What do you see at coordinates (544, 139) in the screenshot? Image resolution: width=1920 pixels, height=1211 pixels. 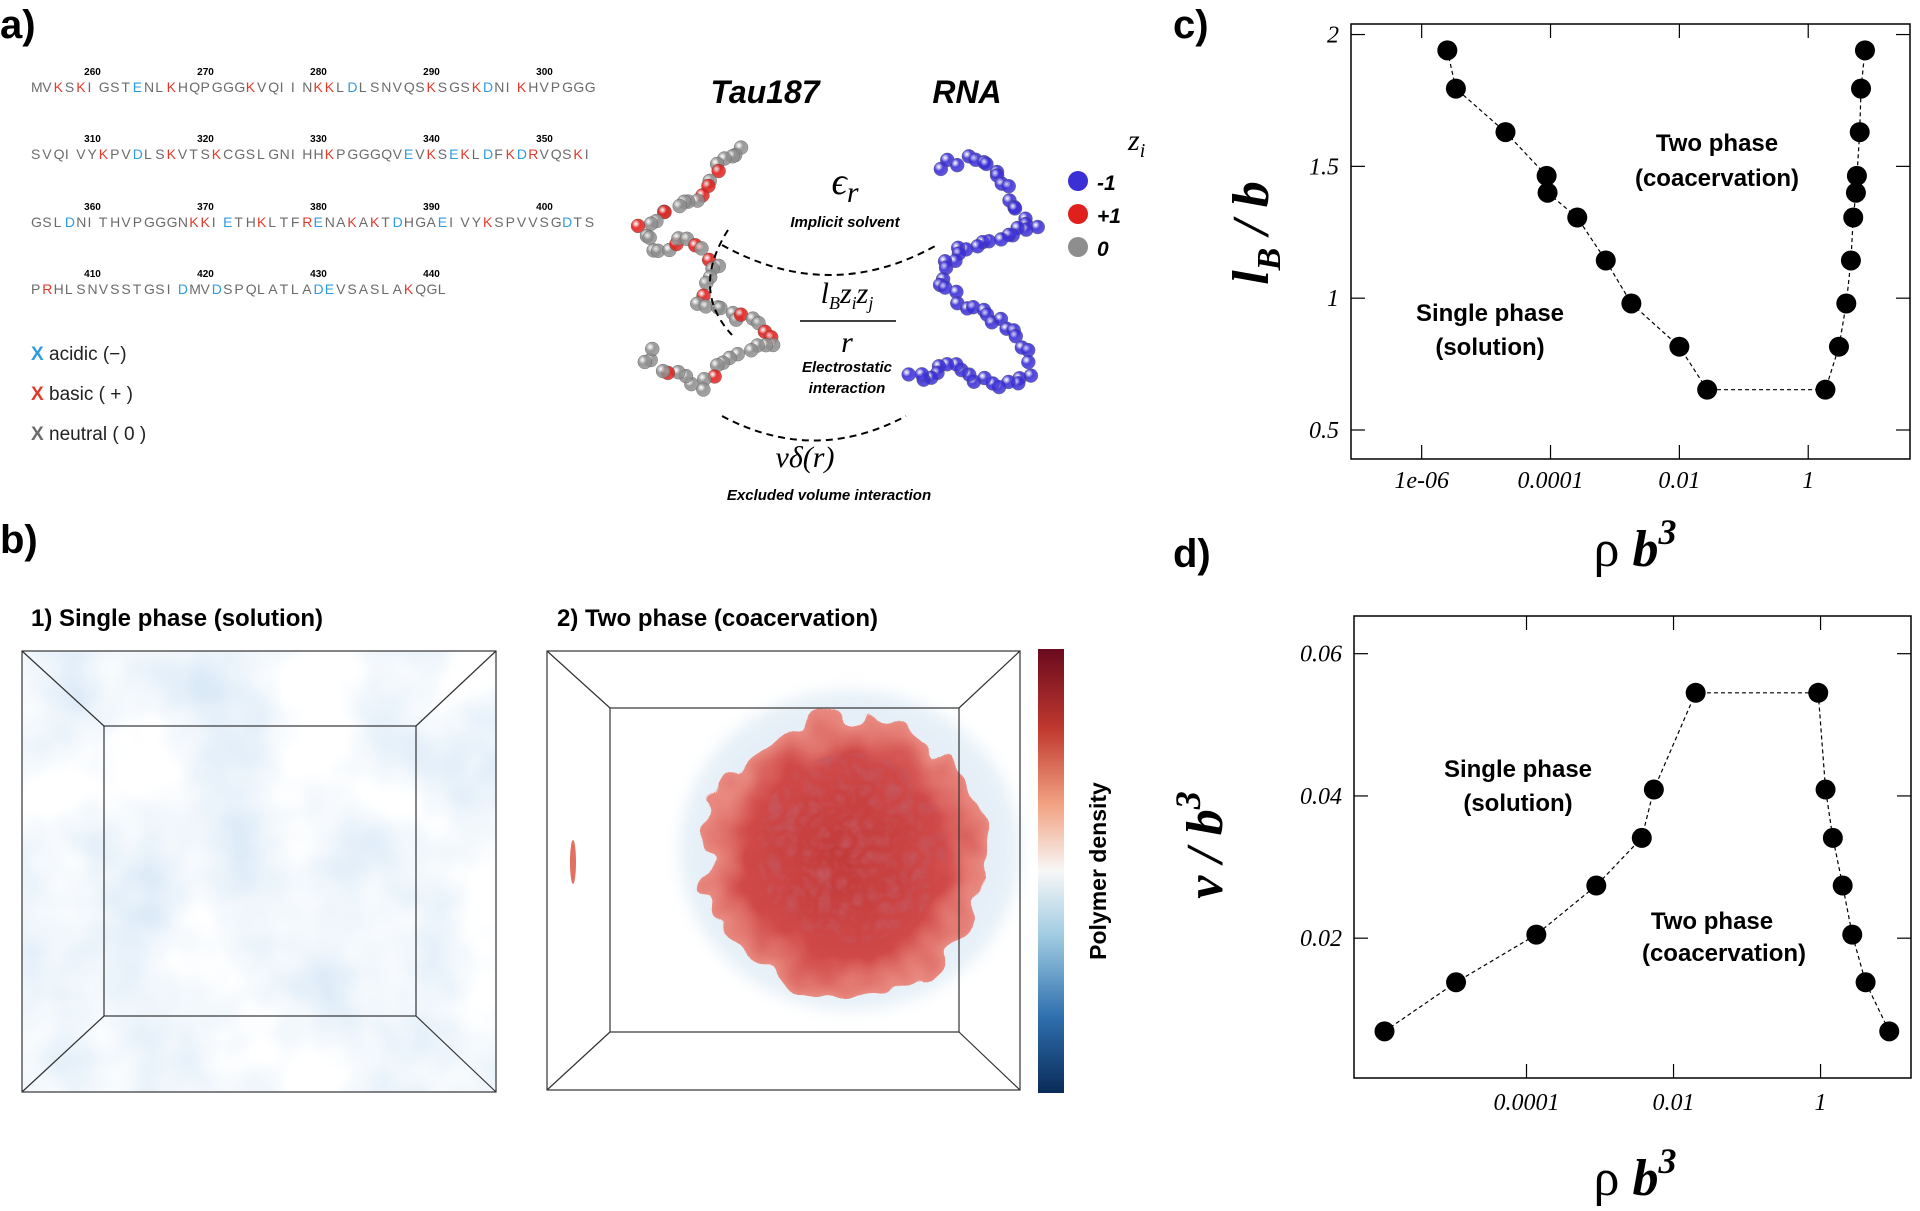 I see `residue-number: 350` at bounding box center [544, 139].